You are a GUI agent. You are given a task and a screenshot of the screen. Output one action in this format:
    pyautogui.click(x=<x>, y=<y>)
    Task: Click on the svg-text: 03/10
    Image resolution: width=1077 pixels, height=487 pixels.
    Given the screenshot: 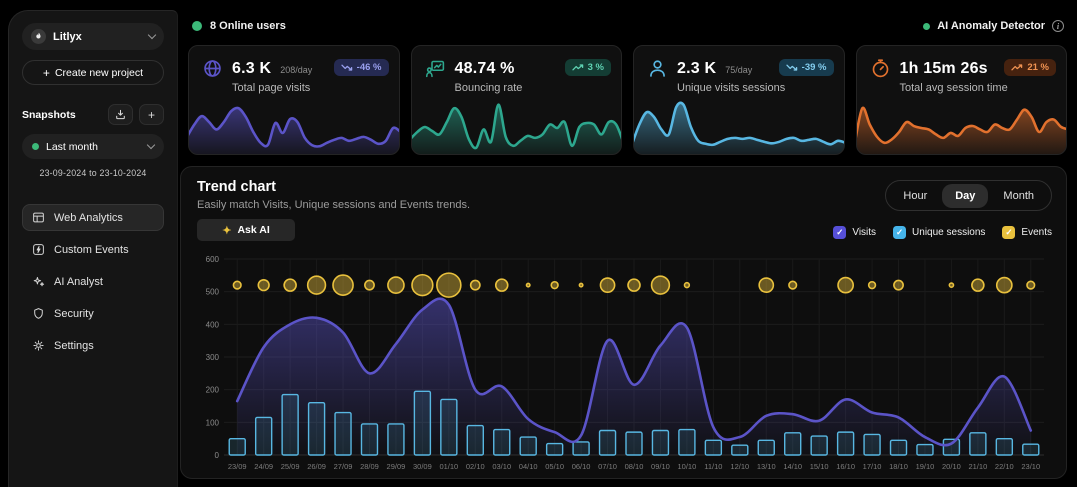 What is the action you would take?
    pyautogui.click(x=501, y=466)
    